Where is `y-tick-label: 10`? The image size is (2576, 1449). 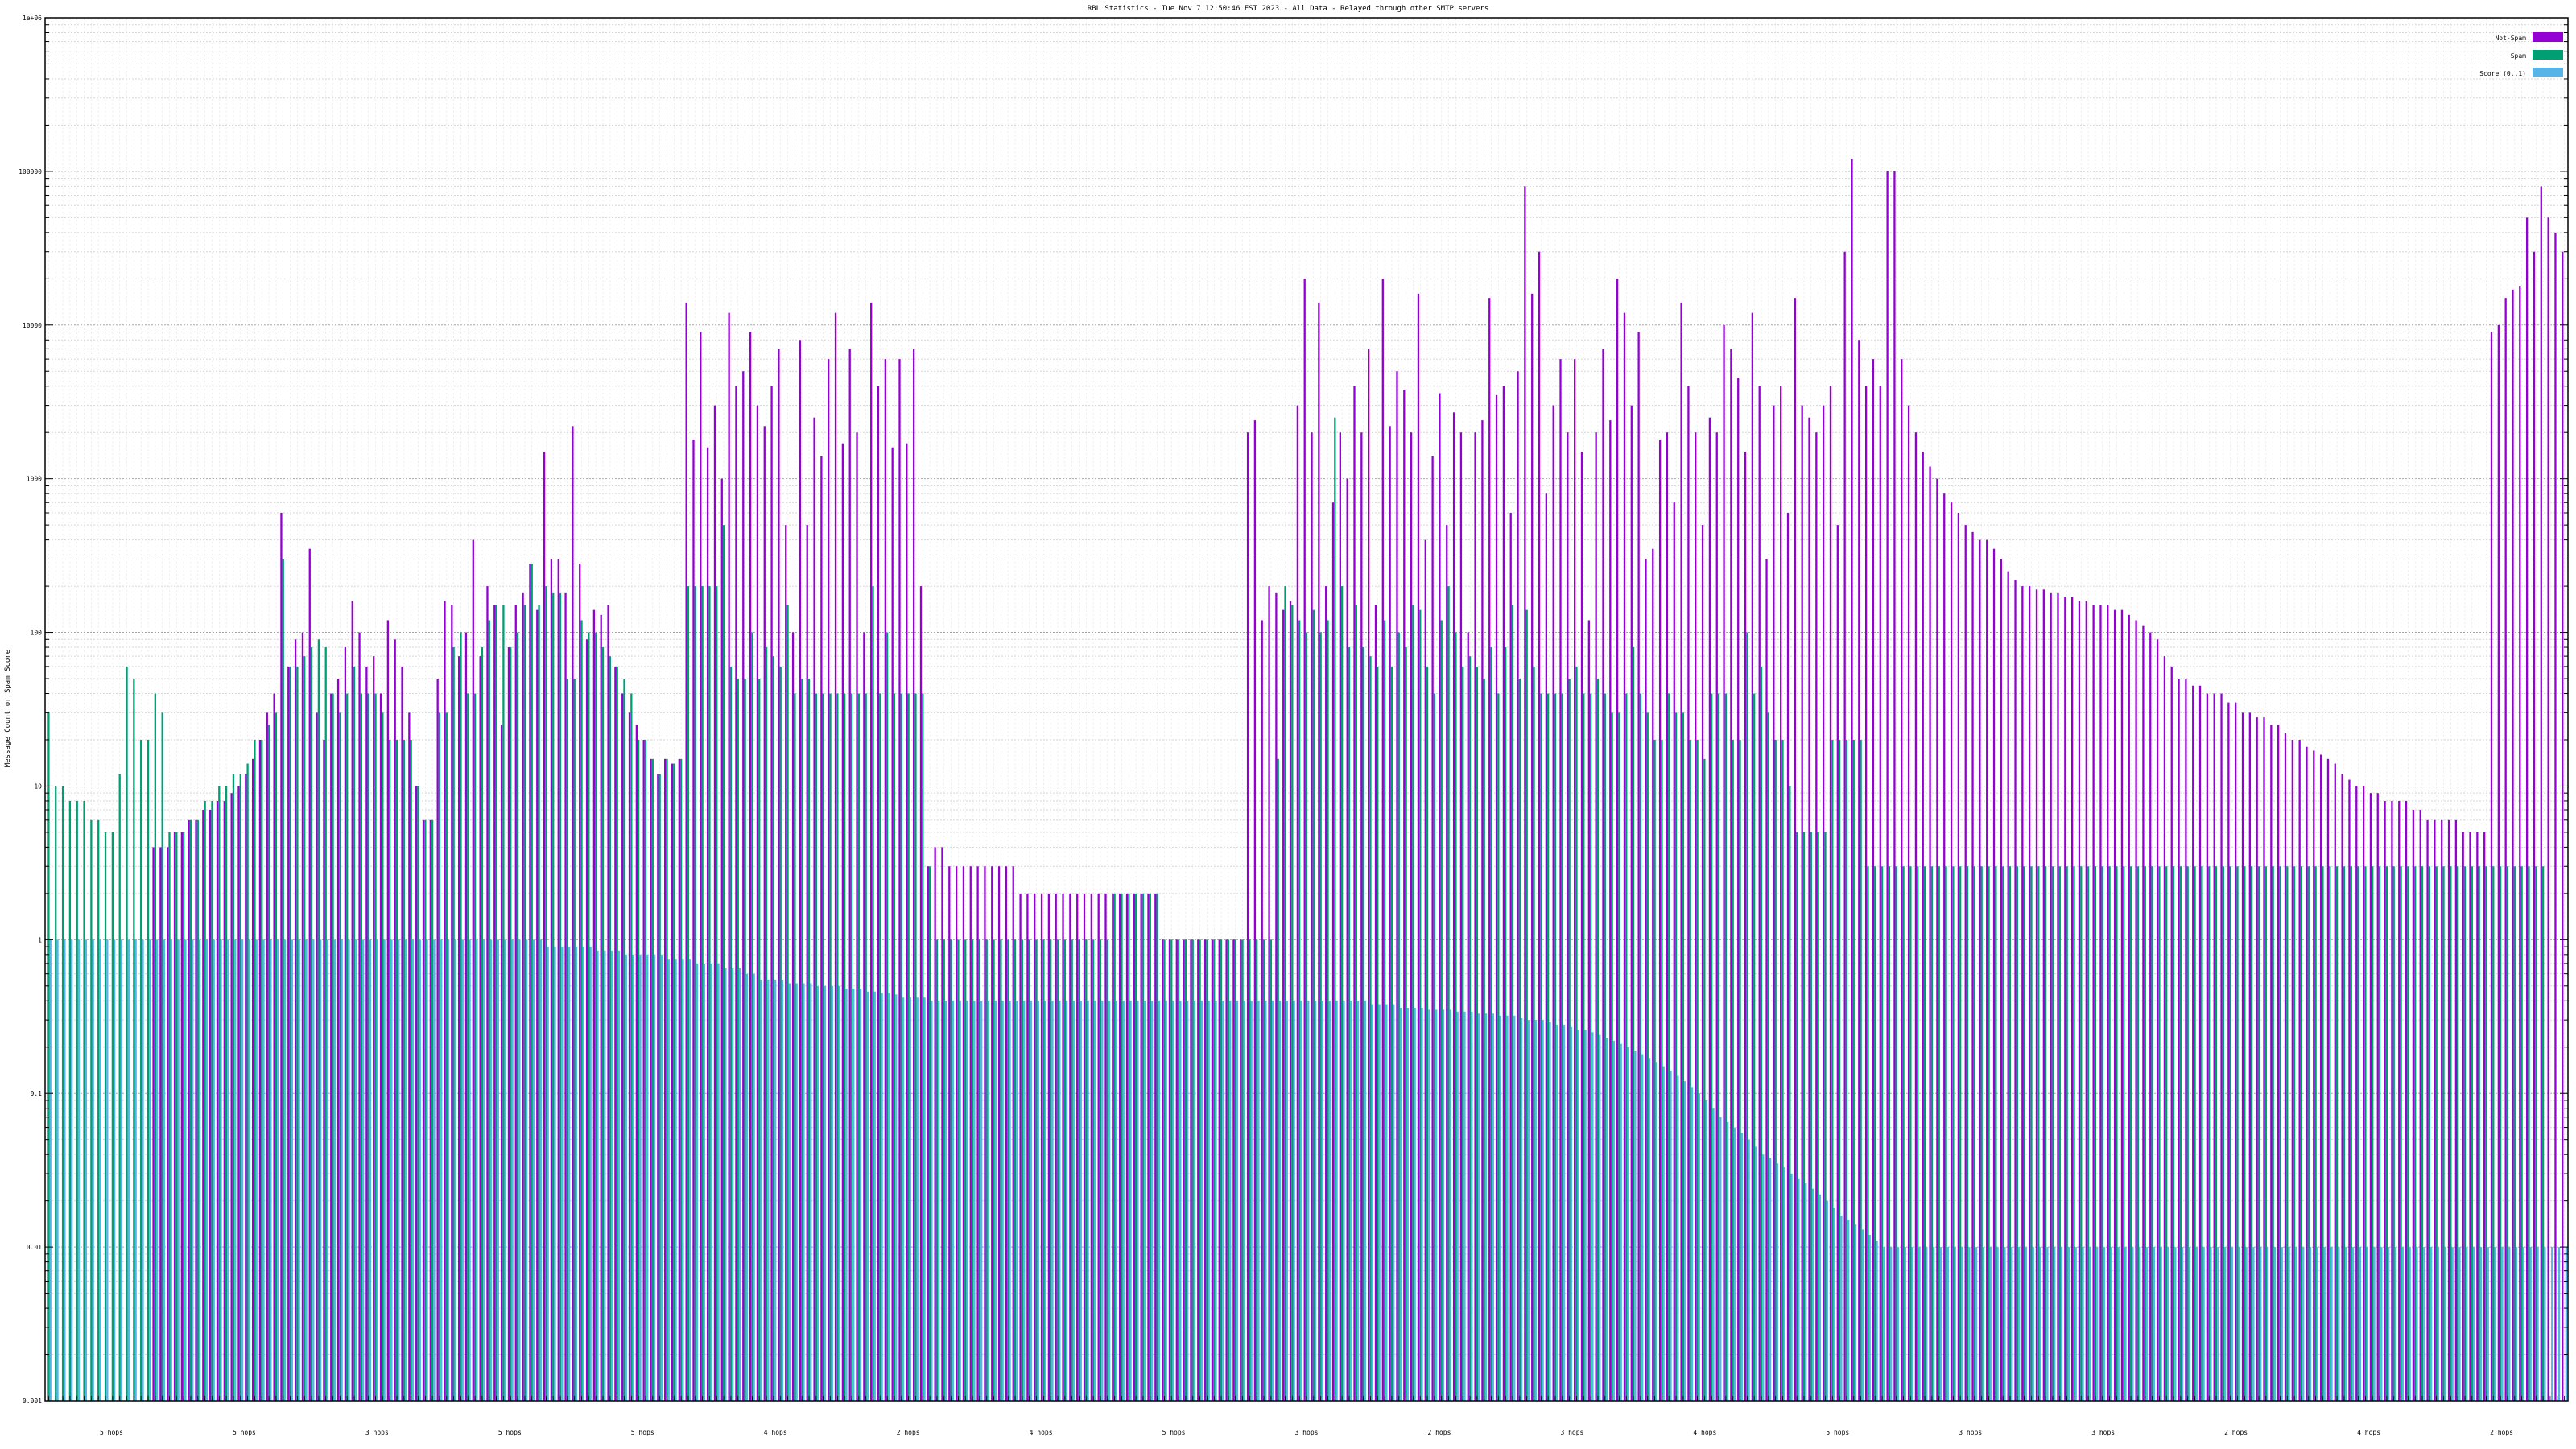 y-tick-label: 10 is located at coordinates (38, 786).